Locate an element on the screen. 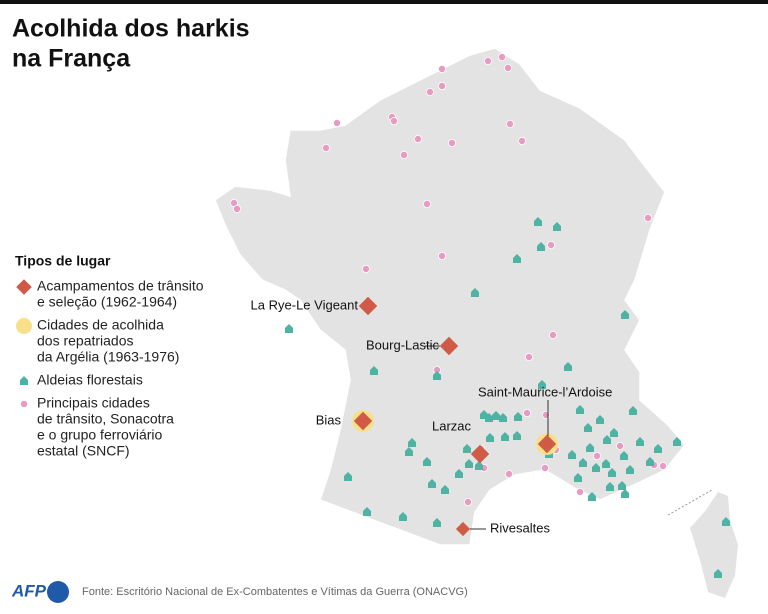 The width and height of the screenshot is (768, 614). place-label: Bias is located at coordinates (329, 419).